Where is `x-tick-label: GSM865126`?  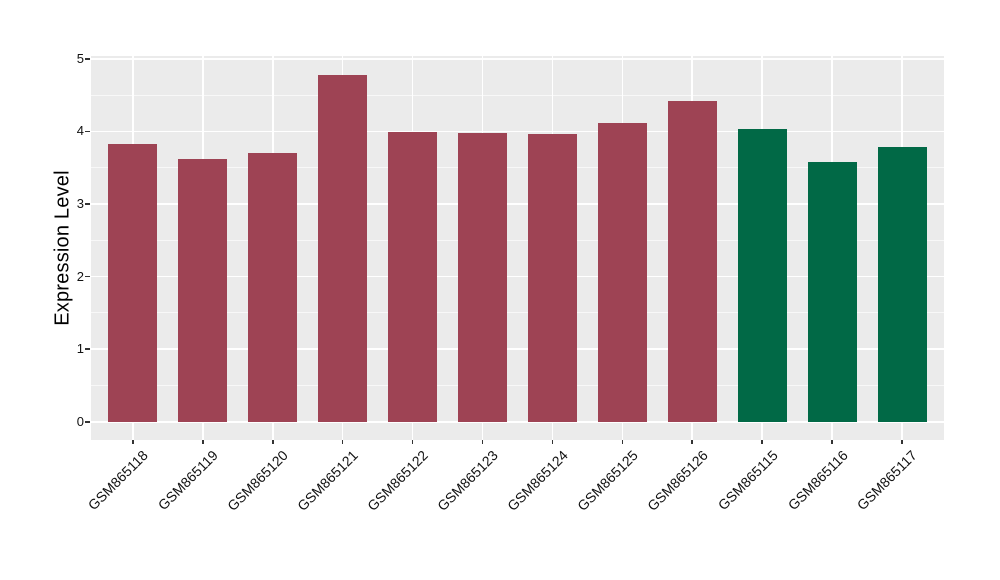 x-tick-label: GSM865126 is located at coordinates (677, 480).